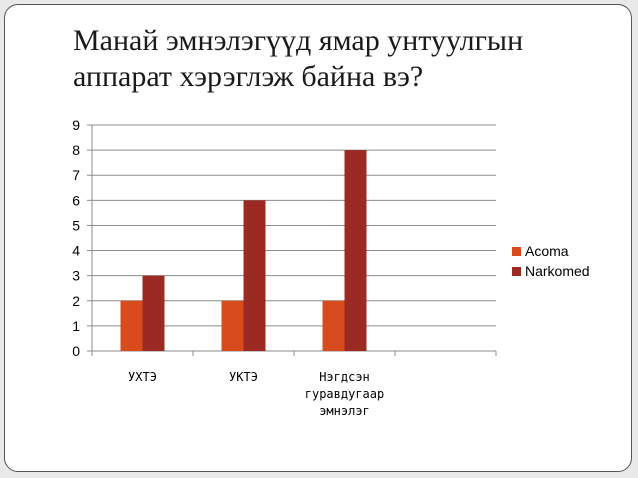 The image size is (638, 478). I want to click on y-tick-label: 2, so click(76, 301).